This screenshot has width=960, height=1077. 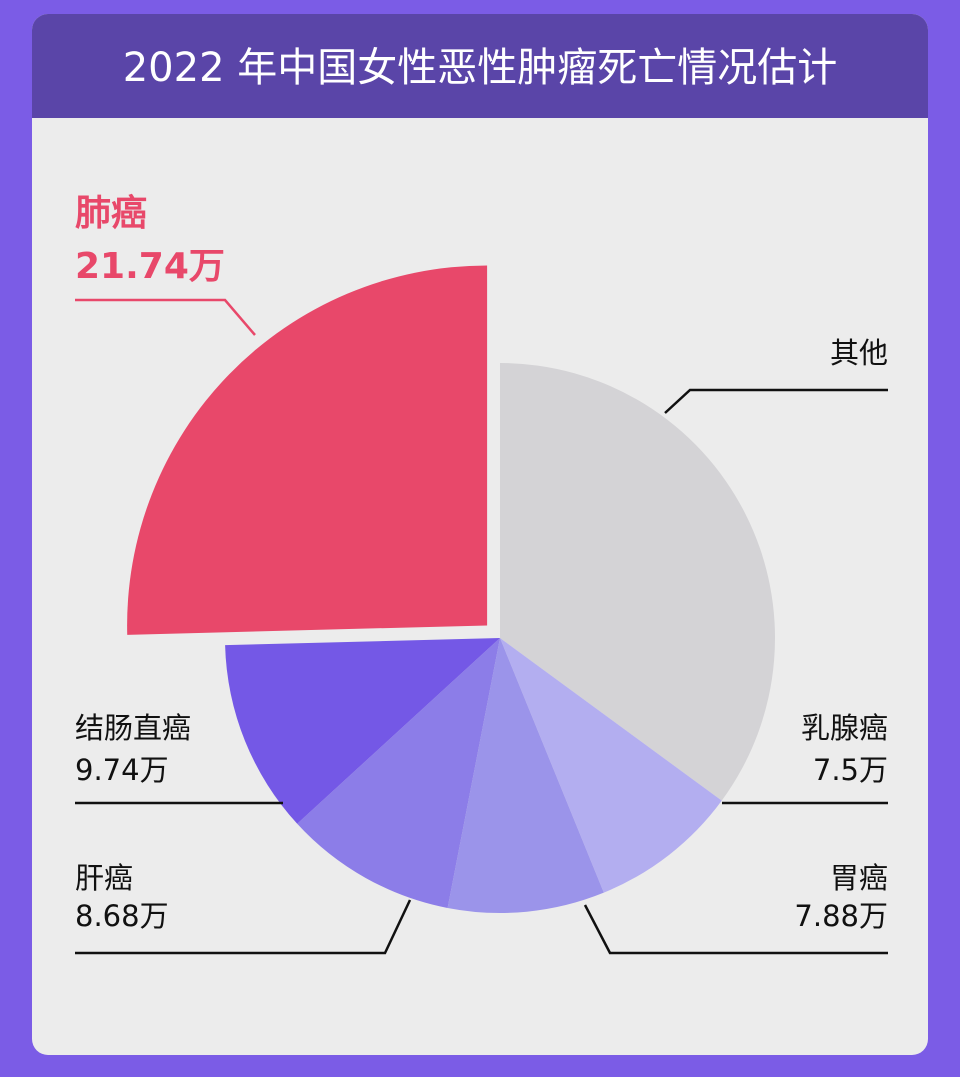 I want to click on category-label: 肺癌, so click(x=111, y=213).